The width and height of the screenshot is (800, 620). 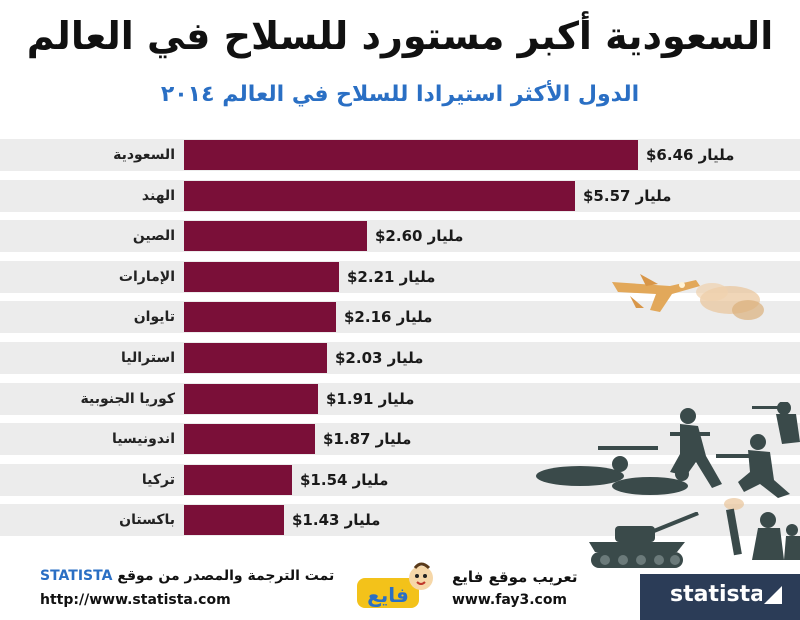 I want to click on value-label: $2.16 مليار, so click(x=388, y=317).